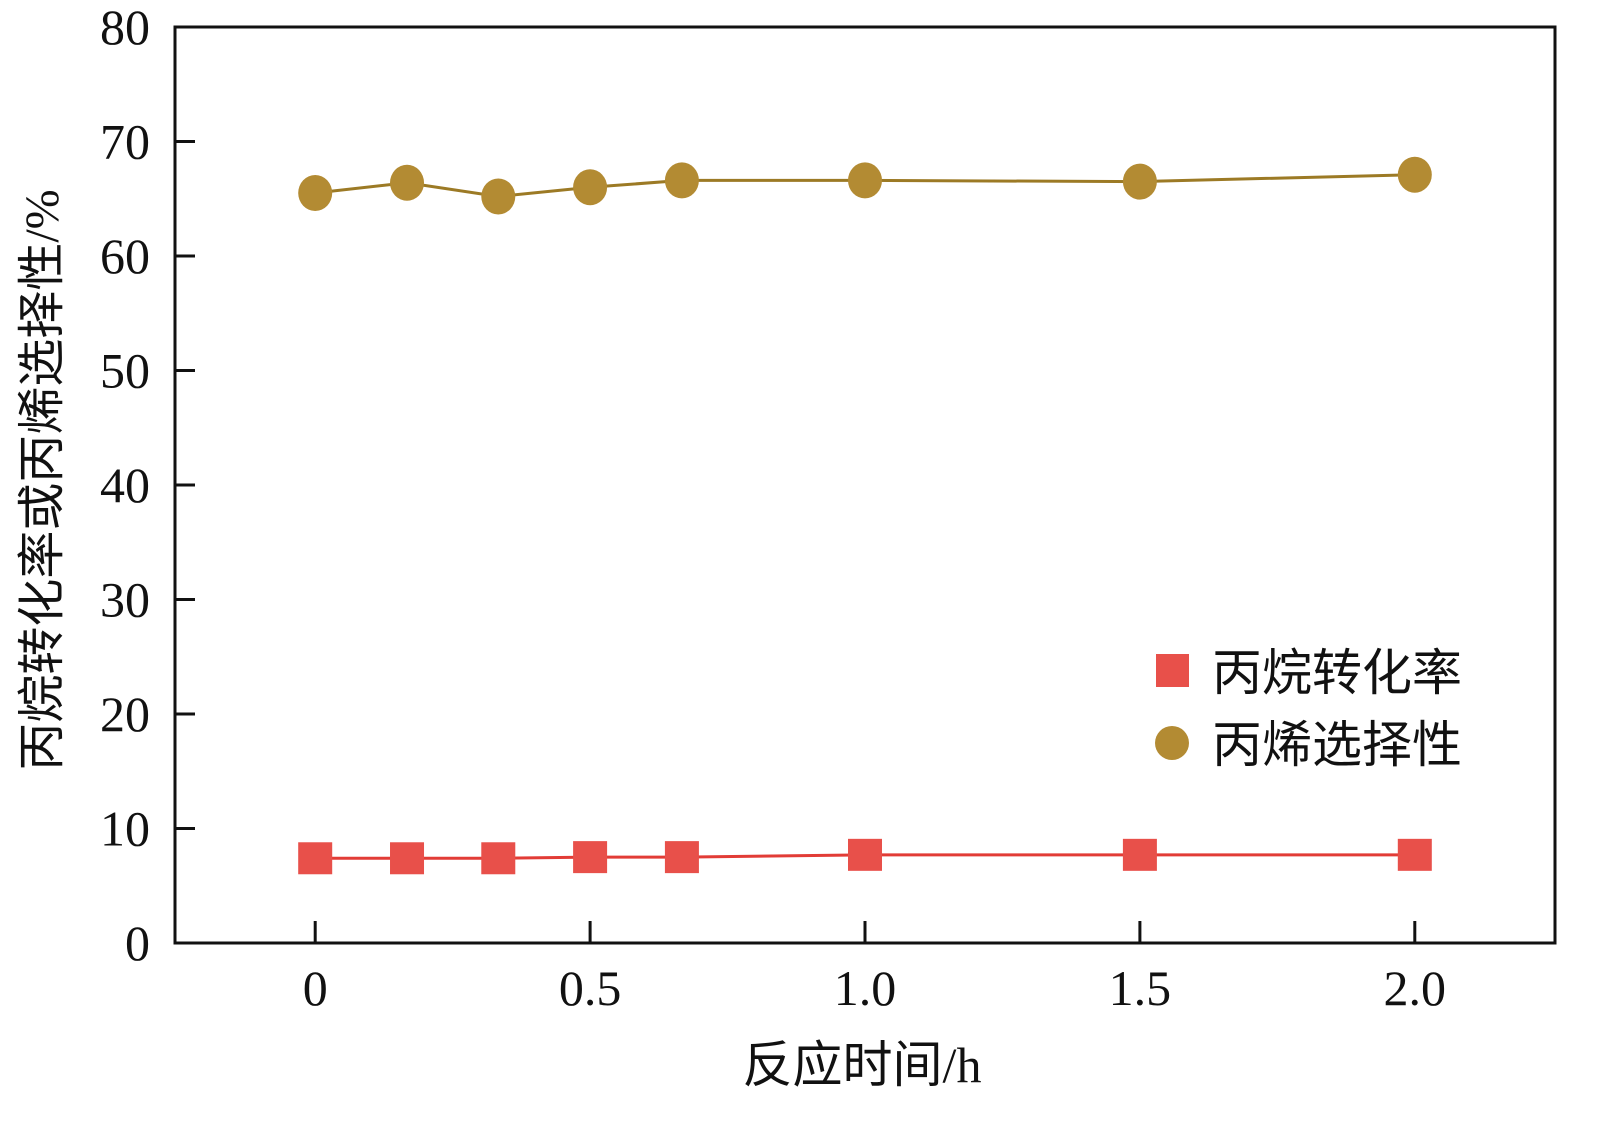 This screenshot has width=1608, height=1121. I want to click on x-tick-label: 2.0, so click(1415, 988).